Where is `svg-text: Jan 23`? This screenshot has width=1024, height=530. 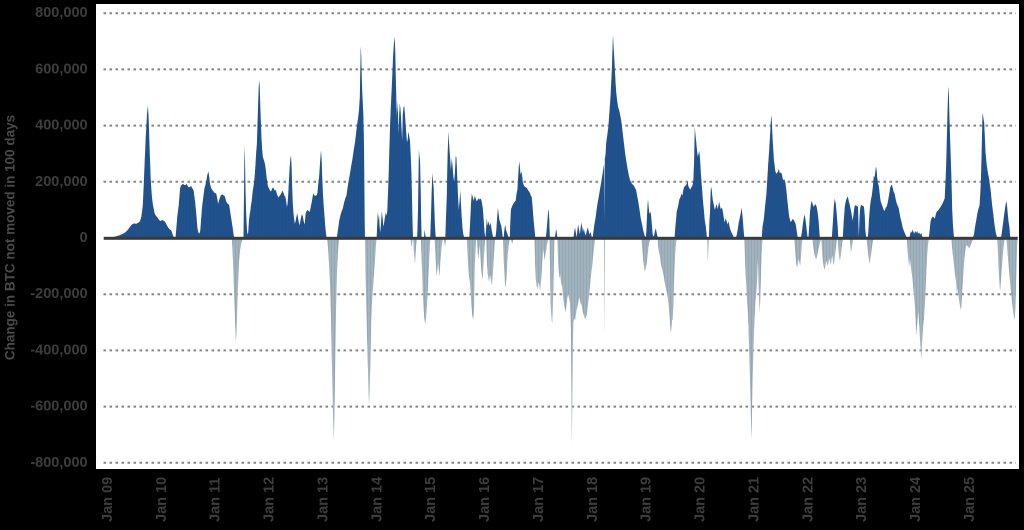
svg-text: Jan 23 is located at coordinates (862, 499).